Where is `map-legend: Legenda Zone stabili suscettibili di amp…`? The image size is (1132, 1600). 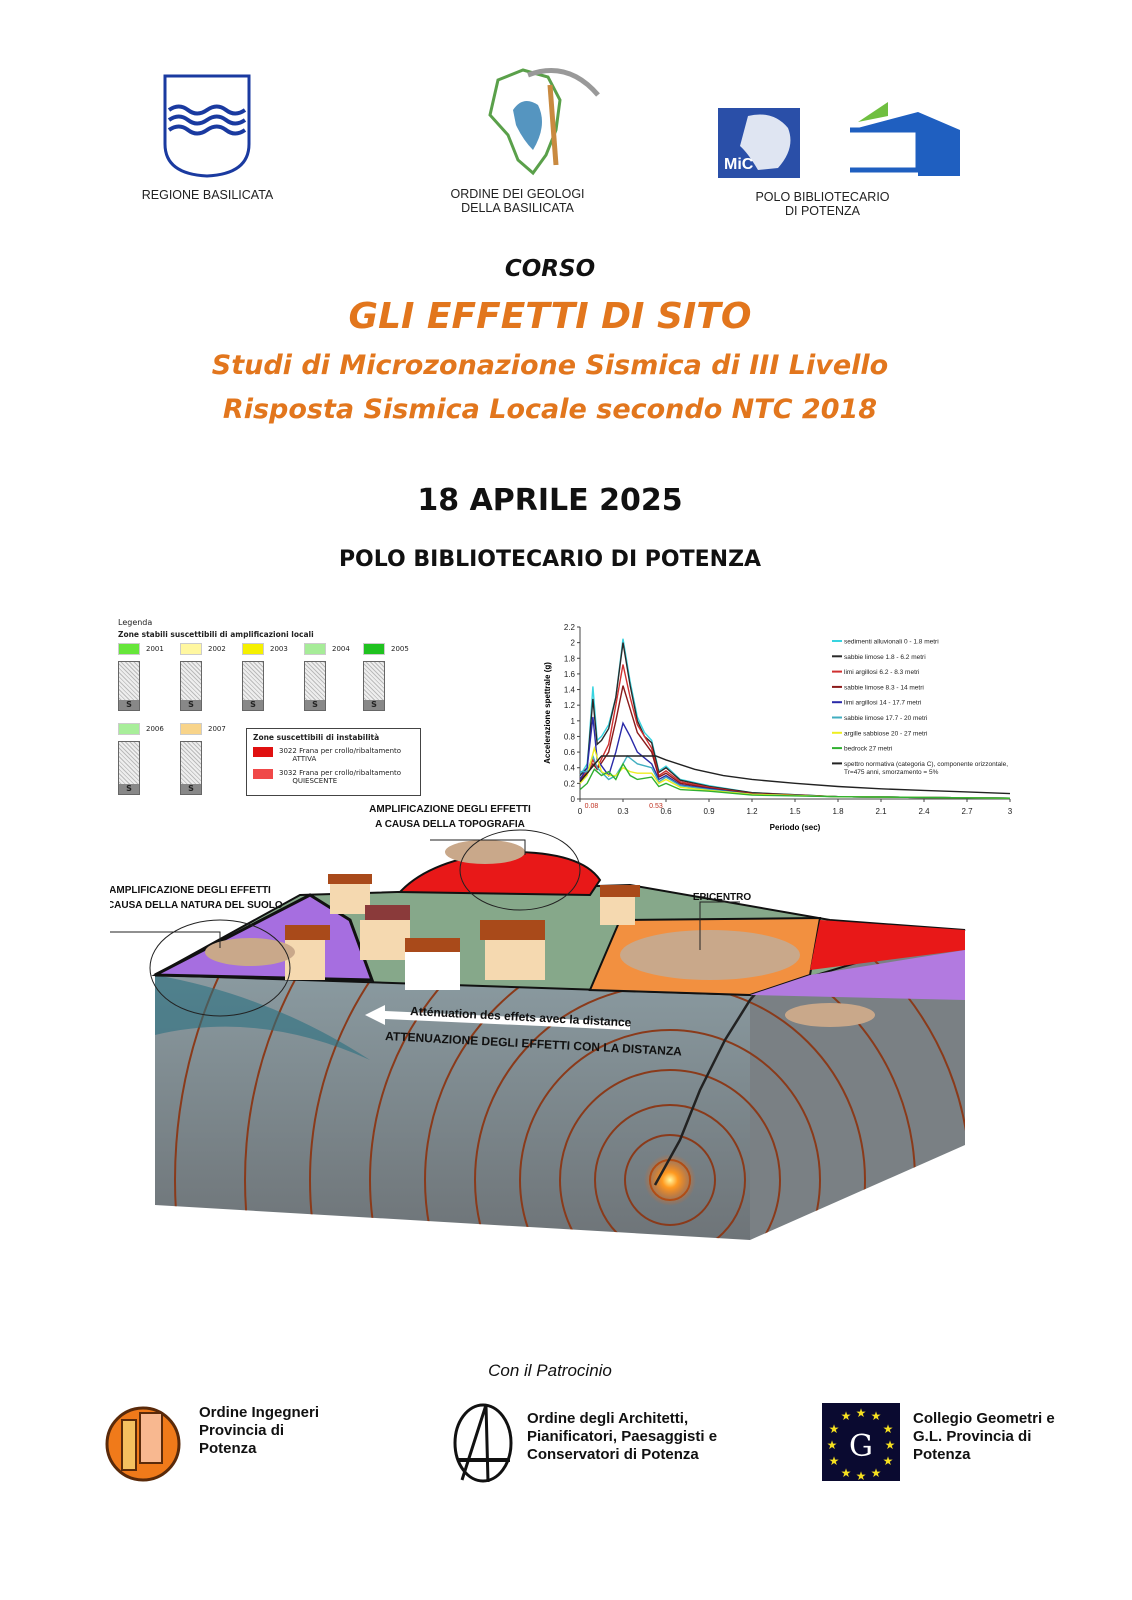 map-legend: Legenda Zone stabili suscettibili di amp… is located at coordinates (273, 710).